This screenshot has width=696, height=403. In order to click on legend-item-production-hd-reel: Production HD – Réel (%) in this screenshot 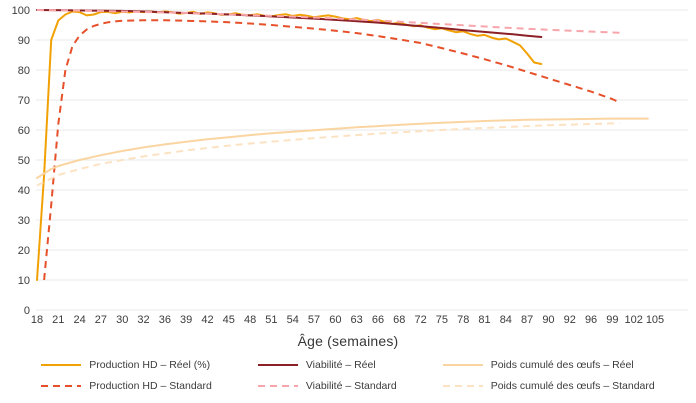, I will do `click(126, 365)`.